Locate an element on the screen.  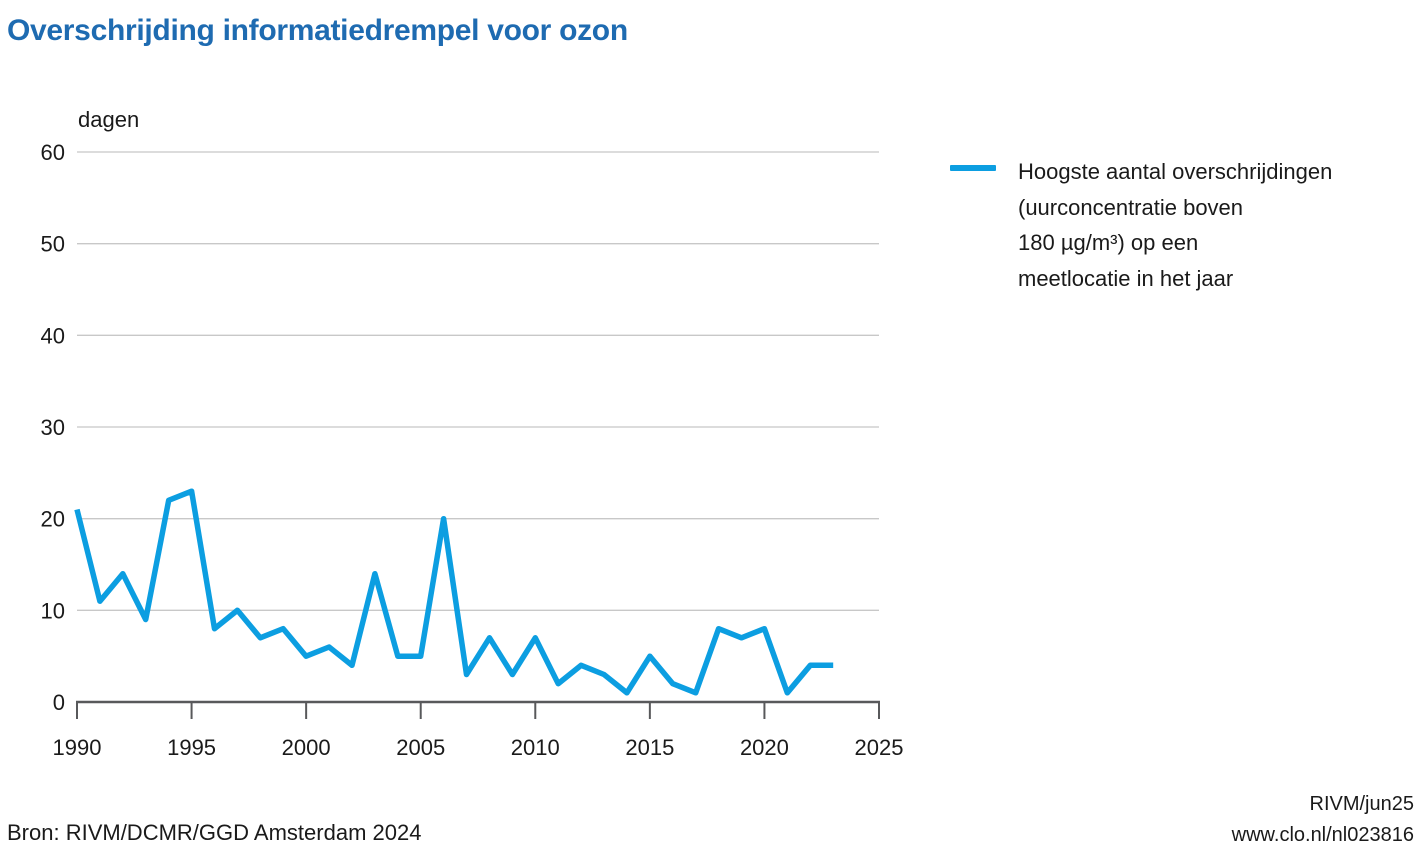
x-tick-label: 2010 is located at coordinates (535, 747).